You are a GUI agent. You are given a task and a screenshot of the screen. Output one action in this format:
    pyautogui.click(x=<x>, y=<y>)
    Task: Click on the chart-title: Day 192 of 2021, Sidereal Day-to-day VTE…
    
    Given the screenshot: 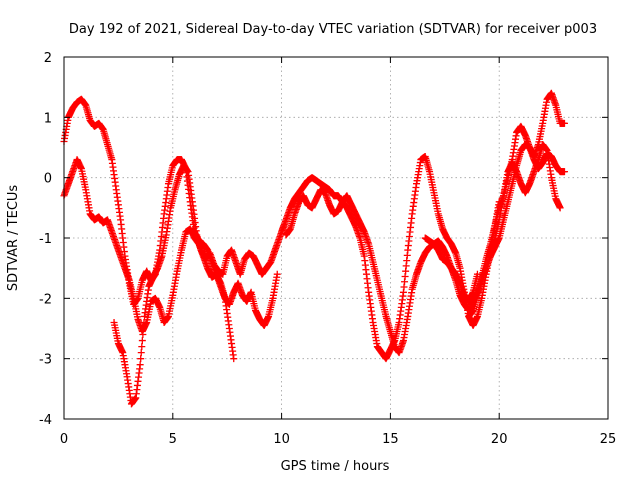 What is the action you would take?
    pyautogui.click(x=333, y=29)
    